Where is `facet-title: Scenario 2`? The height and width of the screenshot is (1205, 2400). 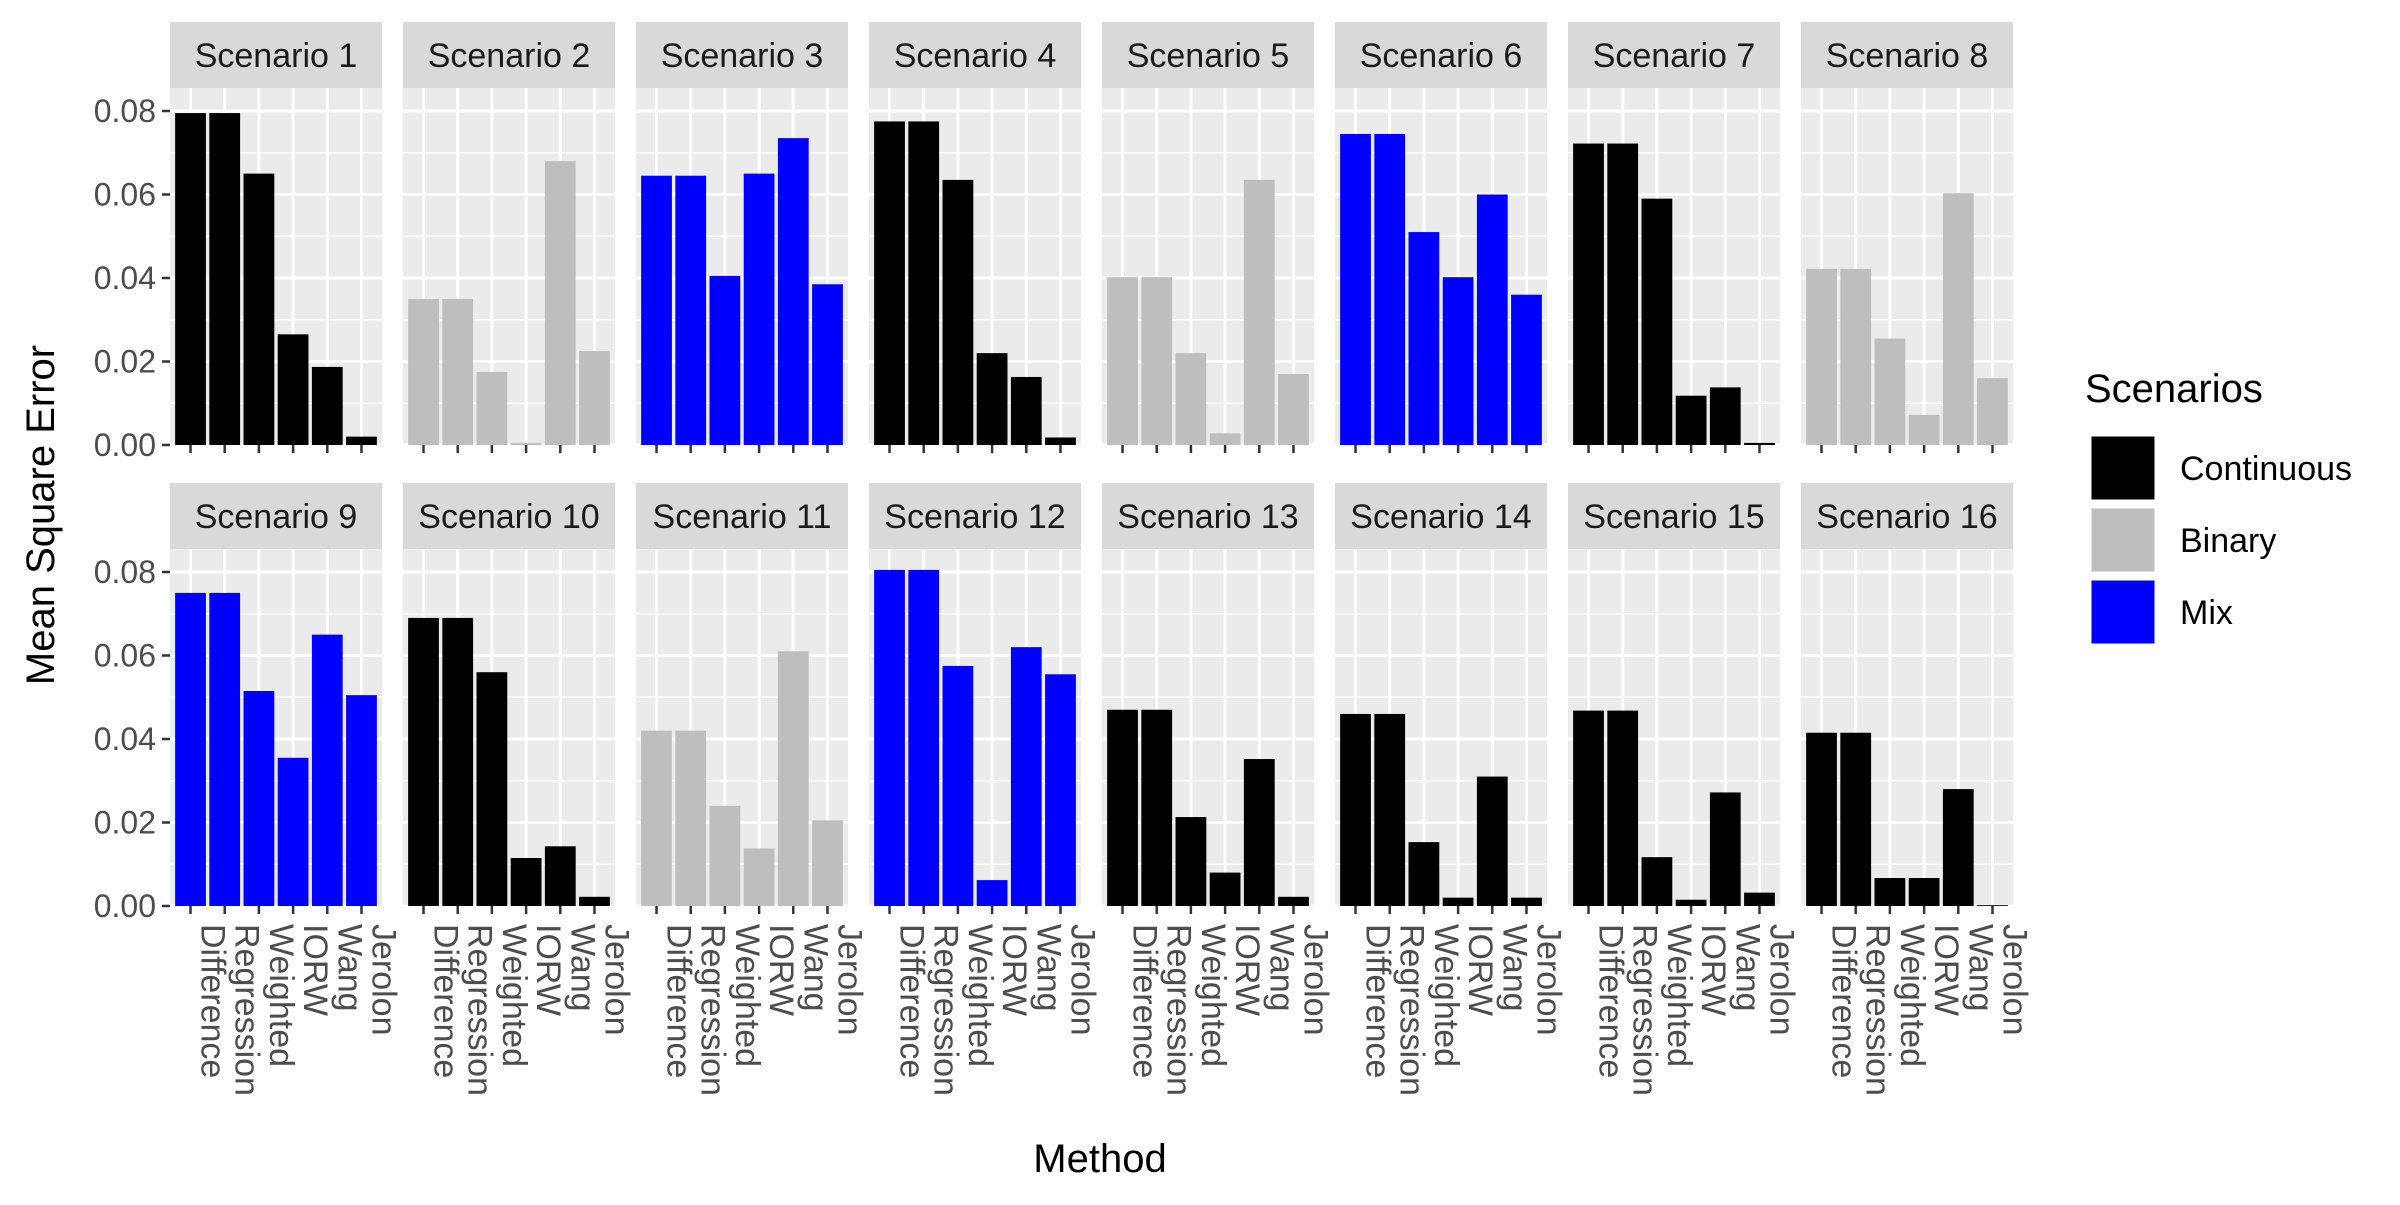
facet-title: Scenario 2 is located at coordinates (509, 56).